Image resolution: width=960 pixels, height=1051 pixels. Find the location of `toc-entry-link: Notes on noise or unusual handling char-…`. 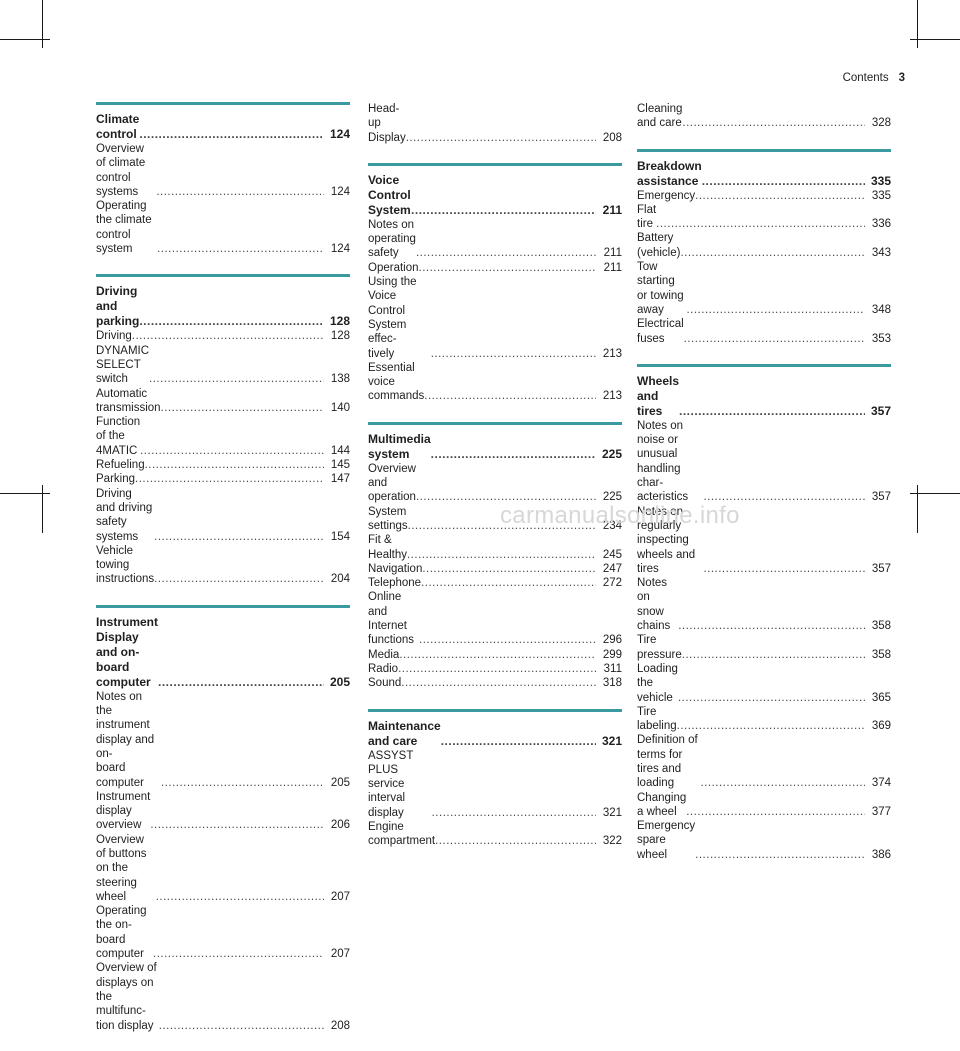

toc-entry-link: Notes on noise or unusual handling char-… is located at coordinates (764, 462).